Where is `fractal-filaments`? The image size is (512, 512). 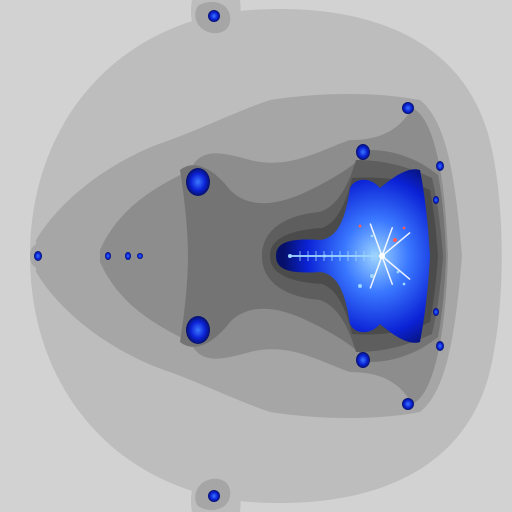
fractal-filaments is located at coordinates (349, 256).